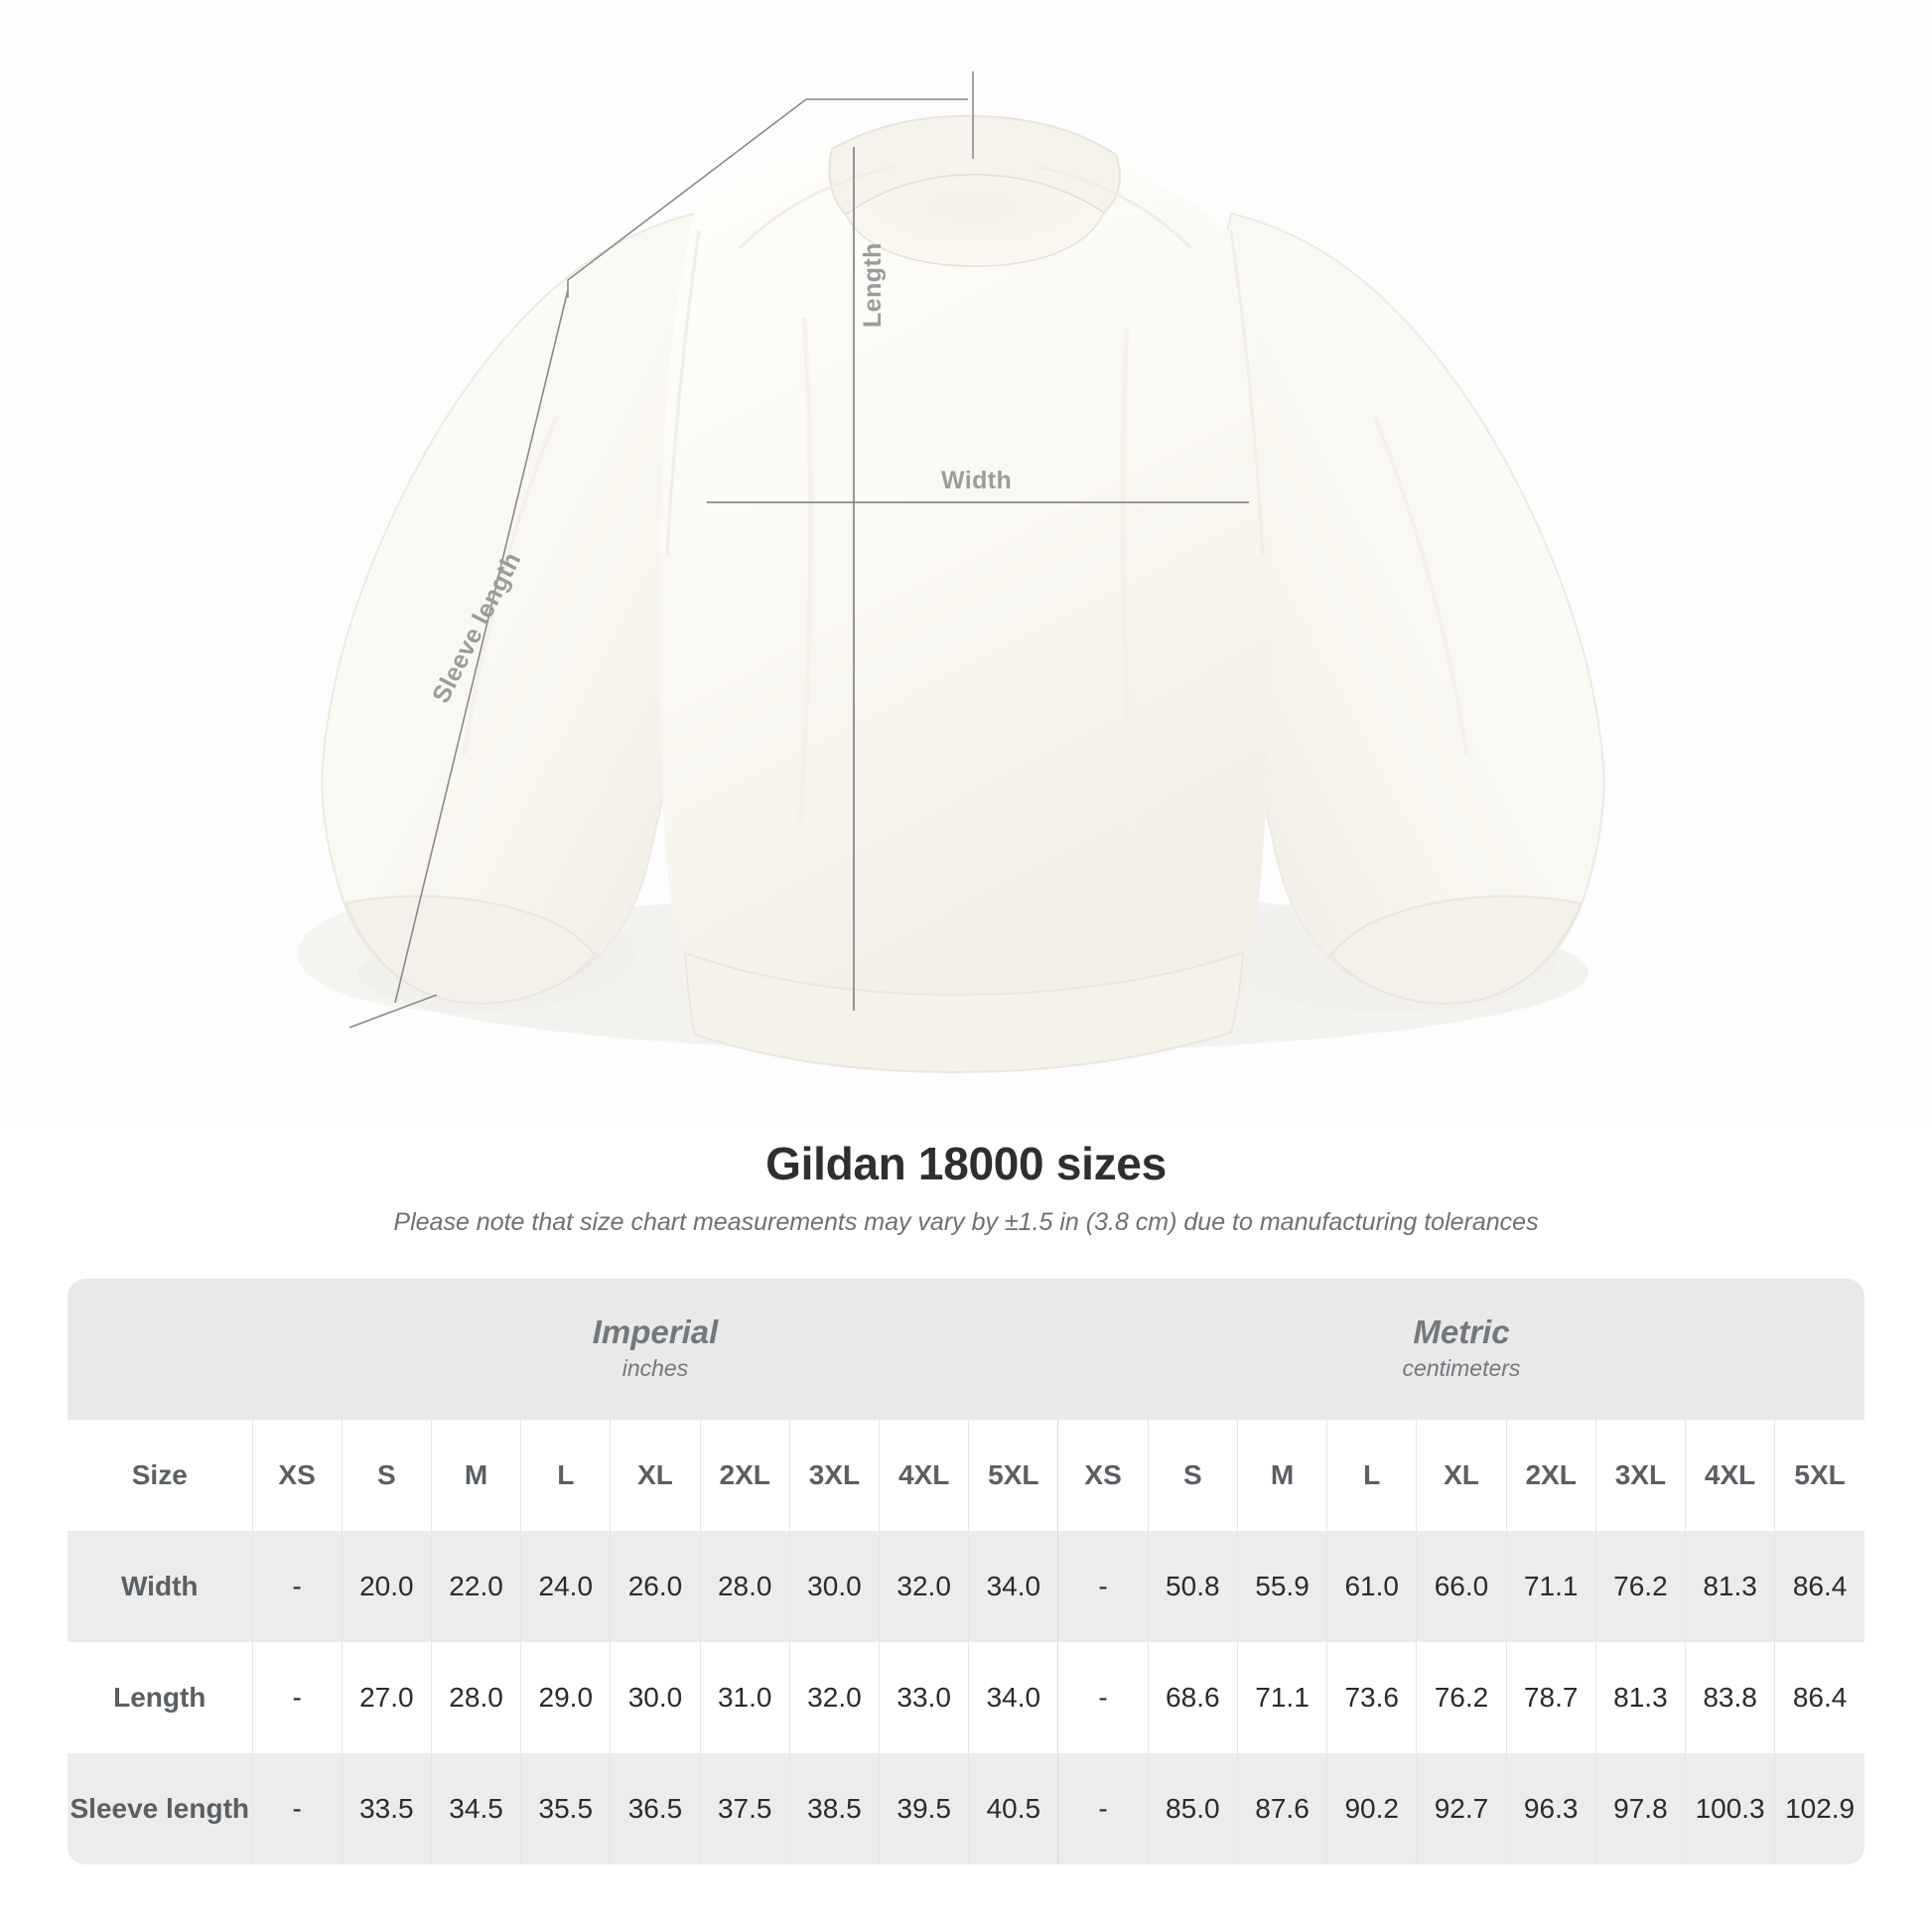 The image size is (1932, 1932). I want to click on cell-width-met-xs: -, so click(1103, 1587).